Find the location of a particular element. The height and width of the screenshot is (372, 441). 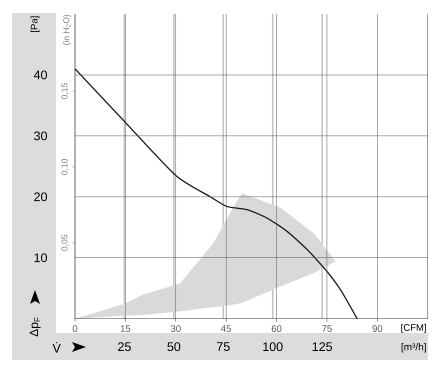

y-tick-label: 40 is located at coordinates (40, 75).